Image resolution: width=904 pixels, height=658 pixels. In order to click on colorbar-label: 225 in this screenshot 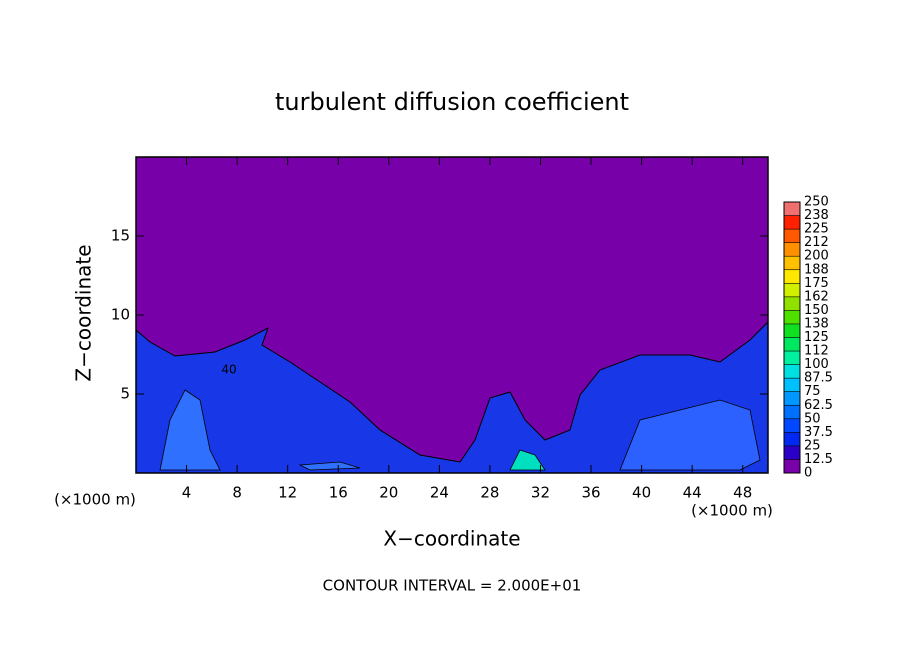, I will do `click(816, 229)`.